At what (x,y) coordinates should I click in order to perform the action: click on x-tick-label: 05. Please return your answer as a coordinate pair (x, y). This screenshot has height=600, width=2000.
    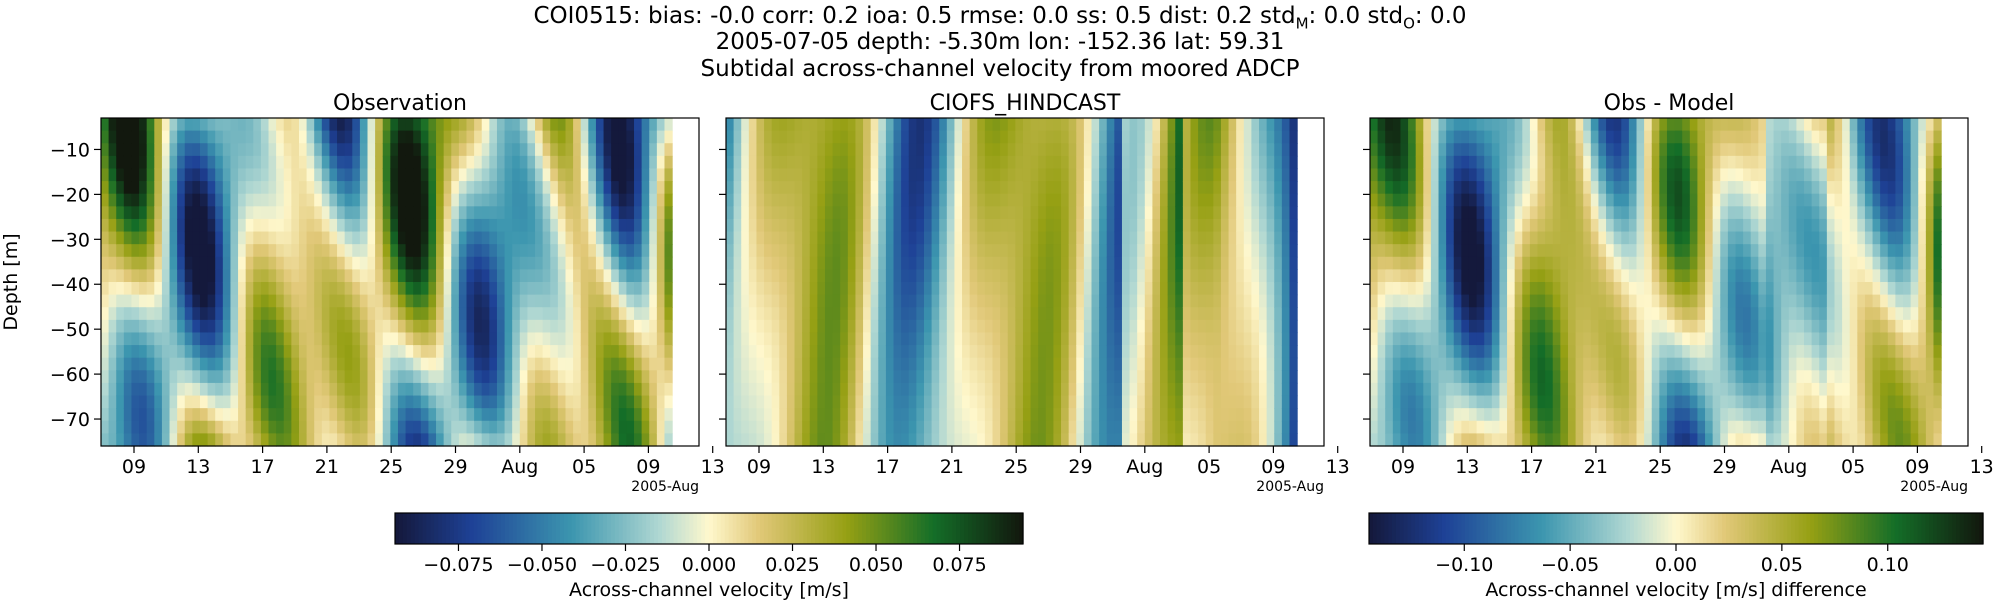
    Looking at the image, I should click on (584, 467).